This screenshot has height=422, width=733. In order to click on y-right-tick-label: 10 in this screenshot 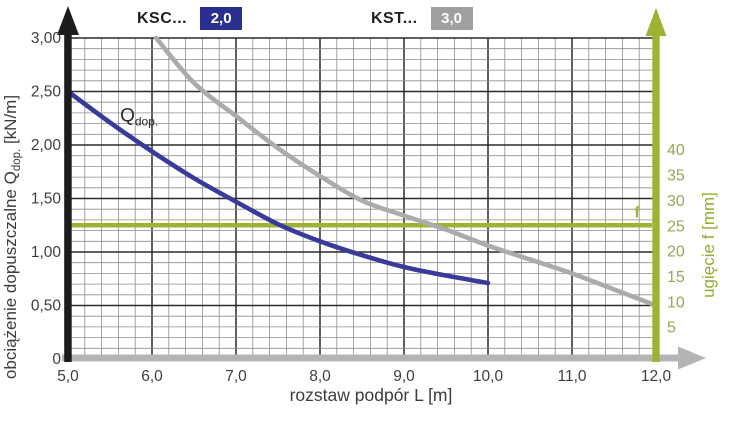, I will do `click(676, 302)`.